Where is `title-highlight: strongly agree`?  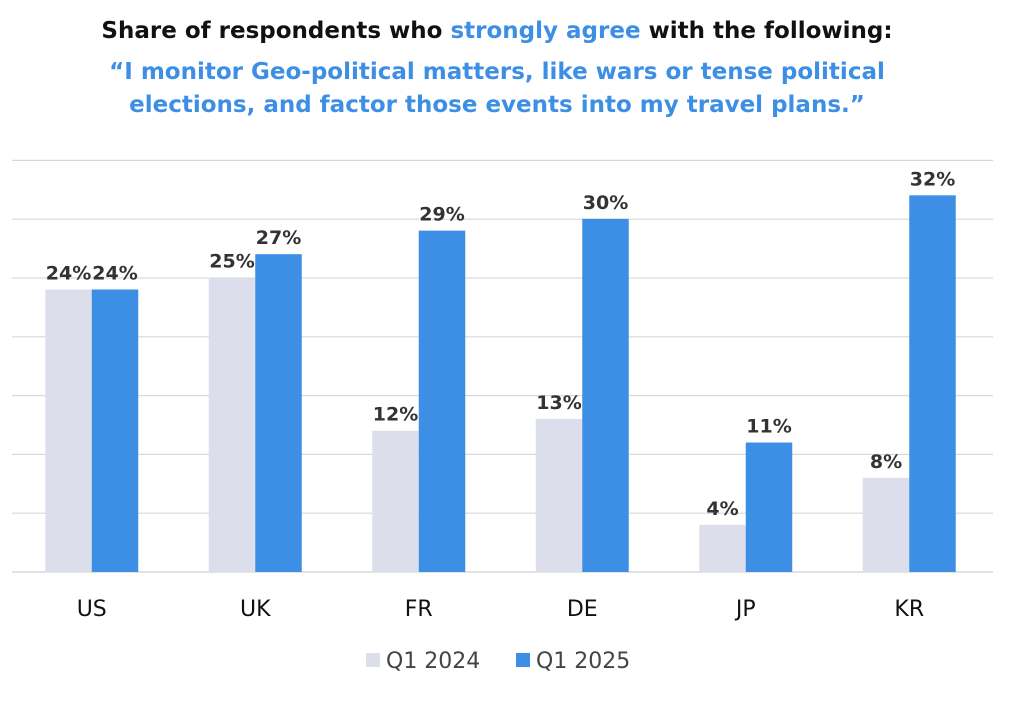
title-highlight: strongly agree is located at coordinates (545, 31).